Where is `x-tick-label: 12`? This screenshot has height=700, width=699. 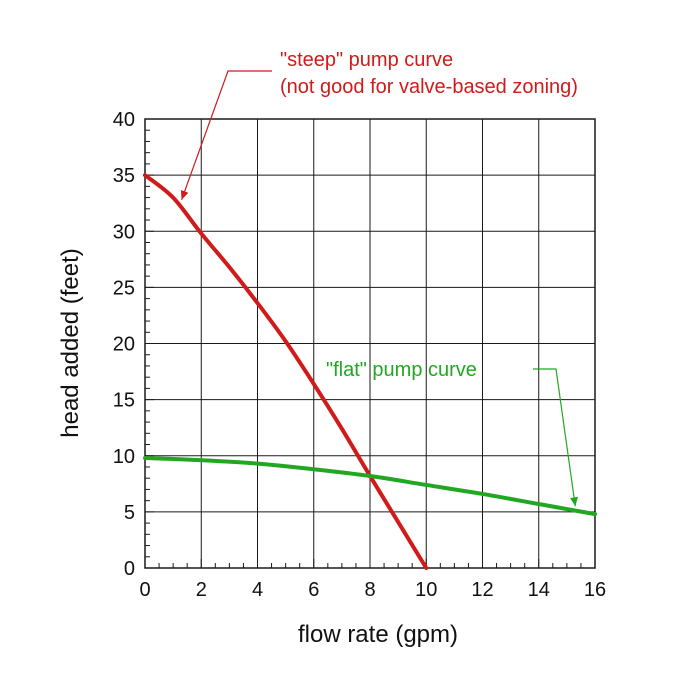
x-tick-label: 12 is located at coordinates (482, 590).